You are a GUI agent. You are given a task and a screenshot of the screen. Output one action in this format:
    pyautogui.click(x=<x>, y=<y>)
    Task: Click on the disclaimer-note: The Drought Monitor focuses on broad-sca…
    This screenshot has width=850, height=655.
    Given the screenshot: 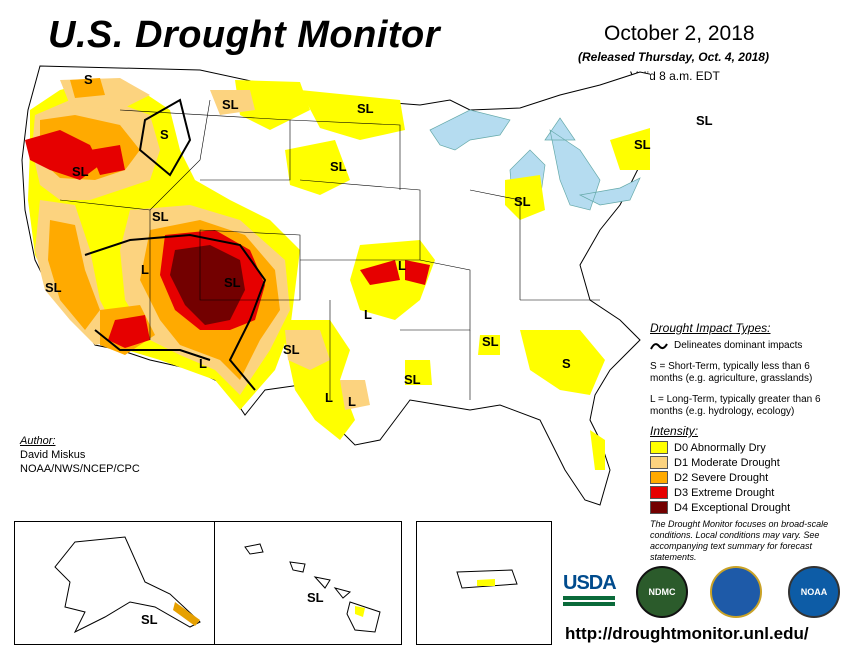 What is the action you would take?
    pyautogui.click(x=739, y=540)
    